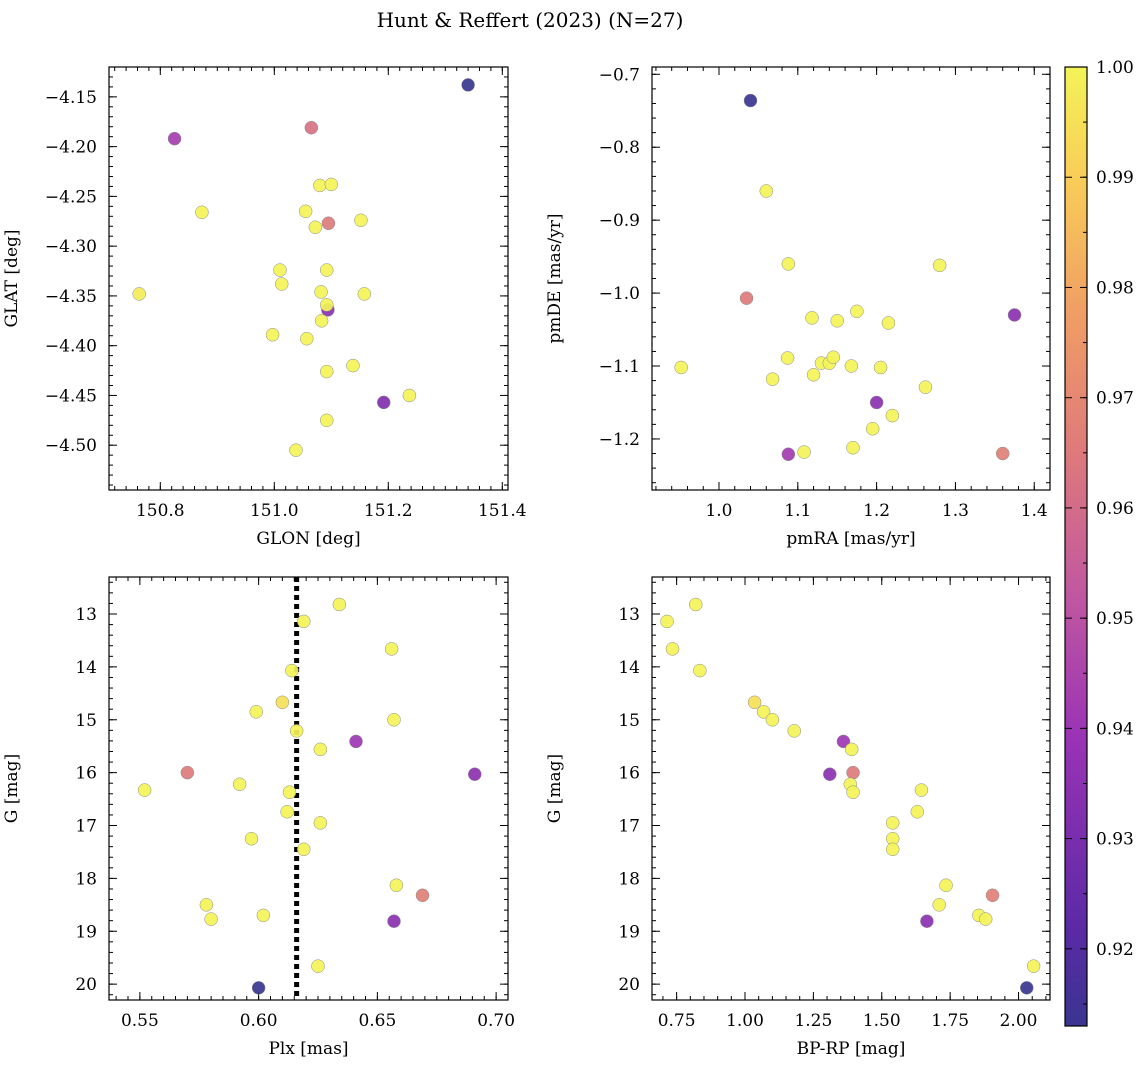 The width and height of the screenshot is (1148, 1067). Describe the element at coordinates (813, 1021) in the screenshot. I see `x-tick-label: 1.25` at that location.